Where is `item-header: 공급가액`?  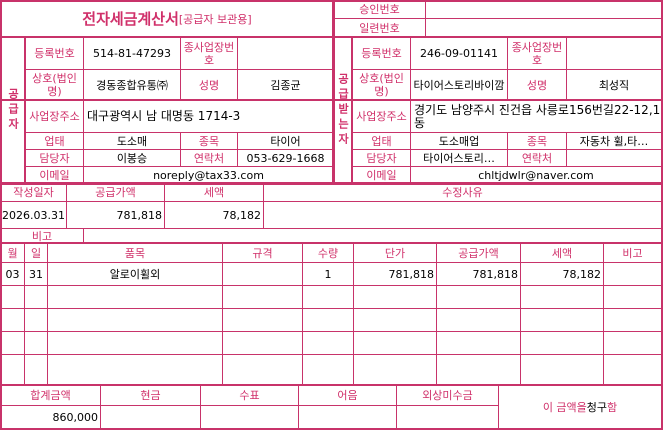
item-header: 공급가액 is located at coordinates (478, 253).